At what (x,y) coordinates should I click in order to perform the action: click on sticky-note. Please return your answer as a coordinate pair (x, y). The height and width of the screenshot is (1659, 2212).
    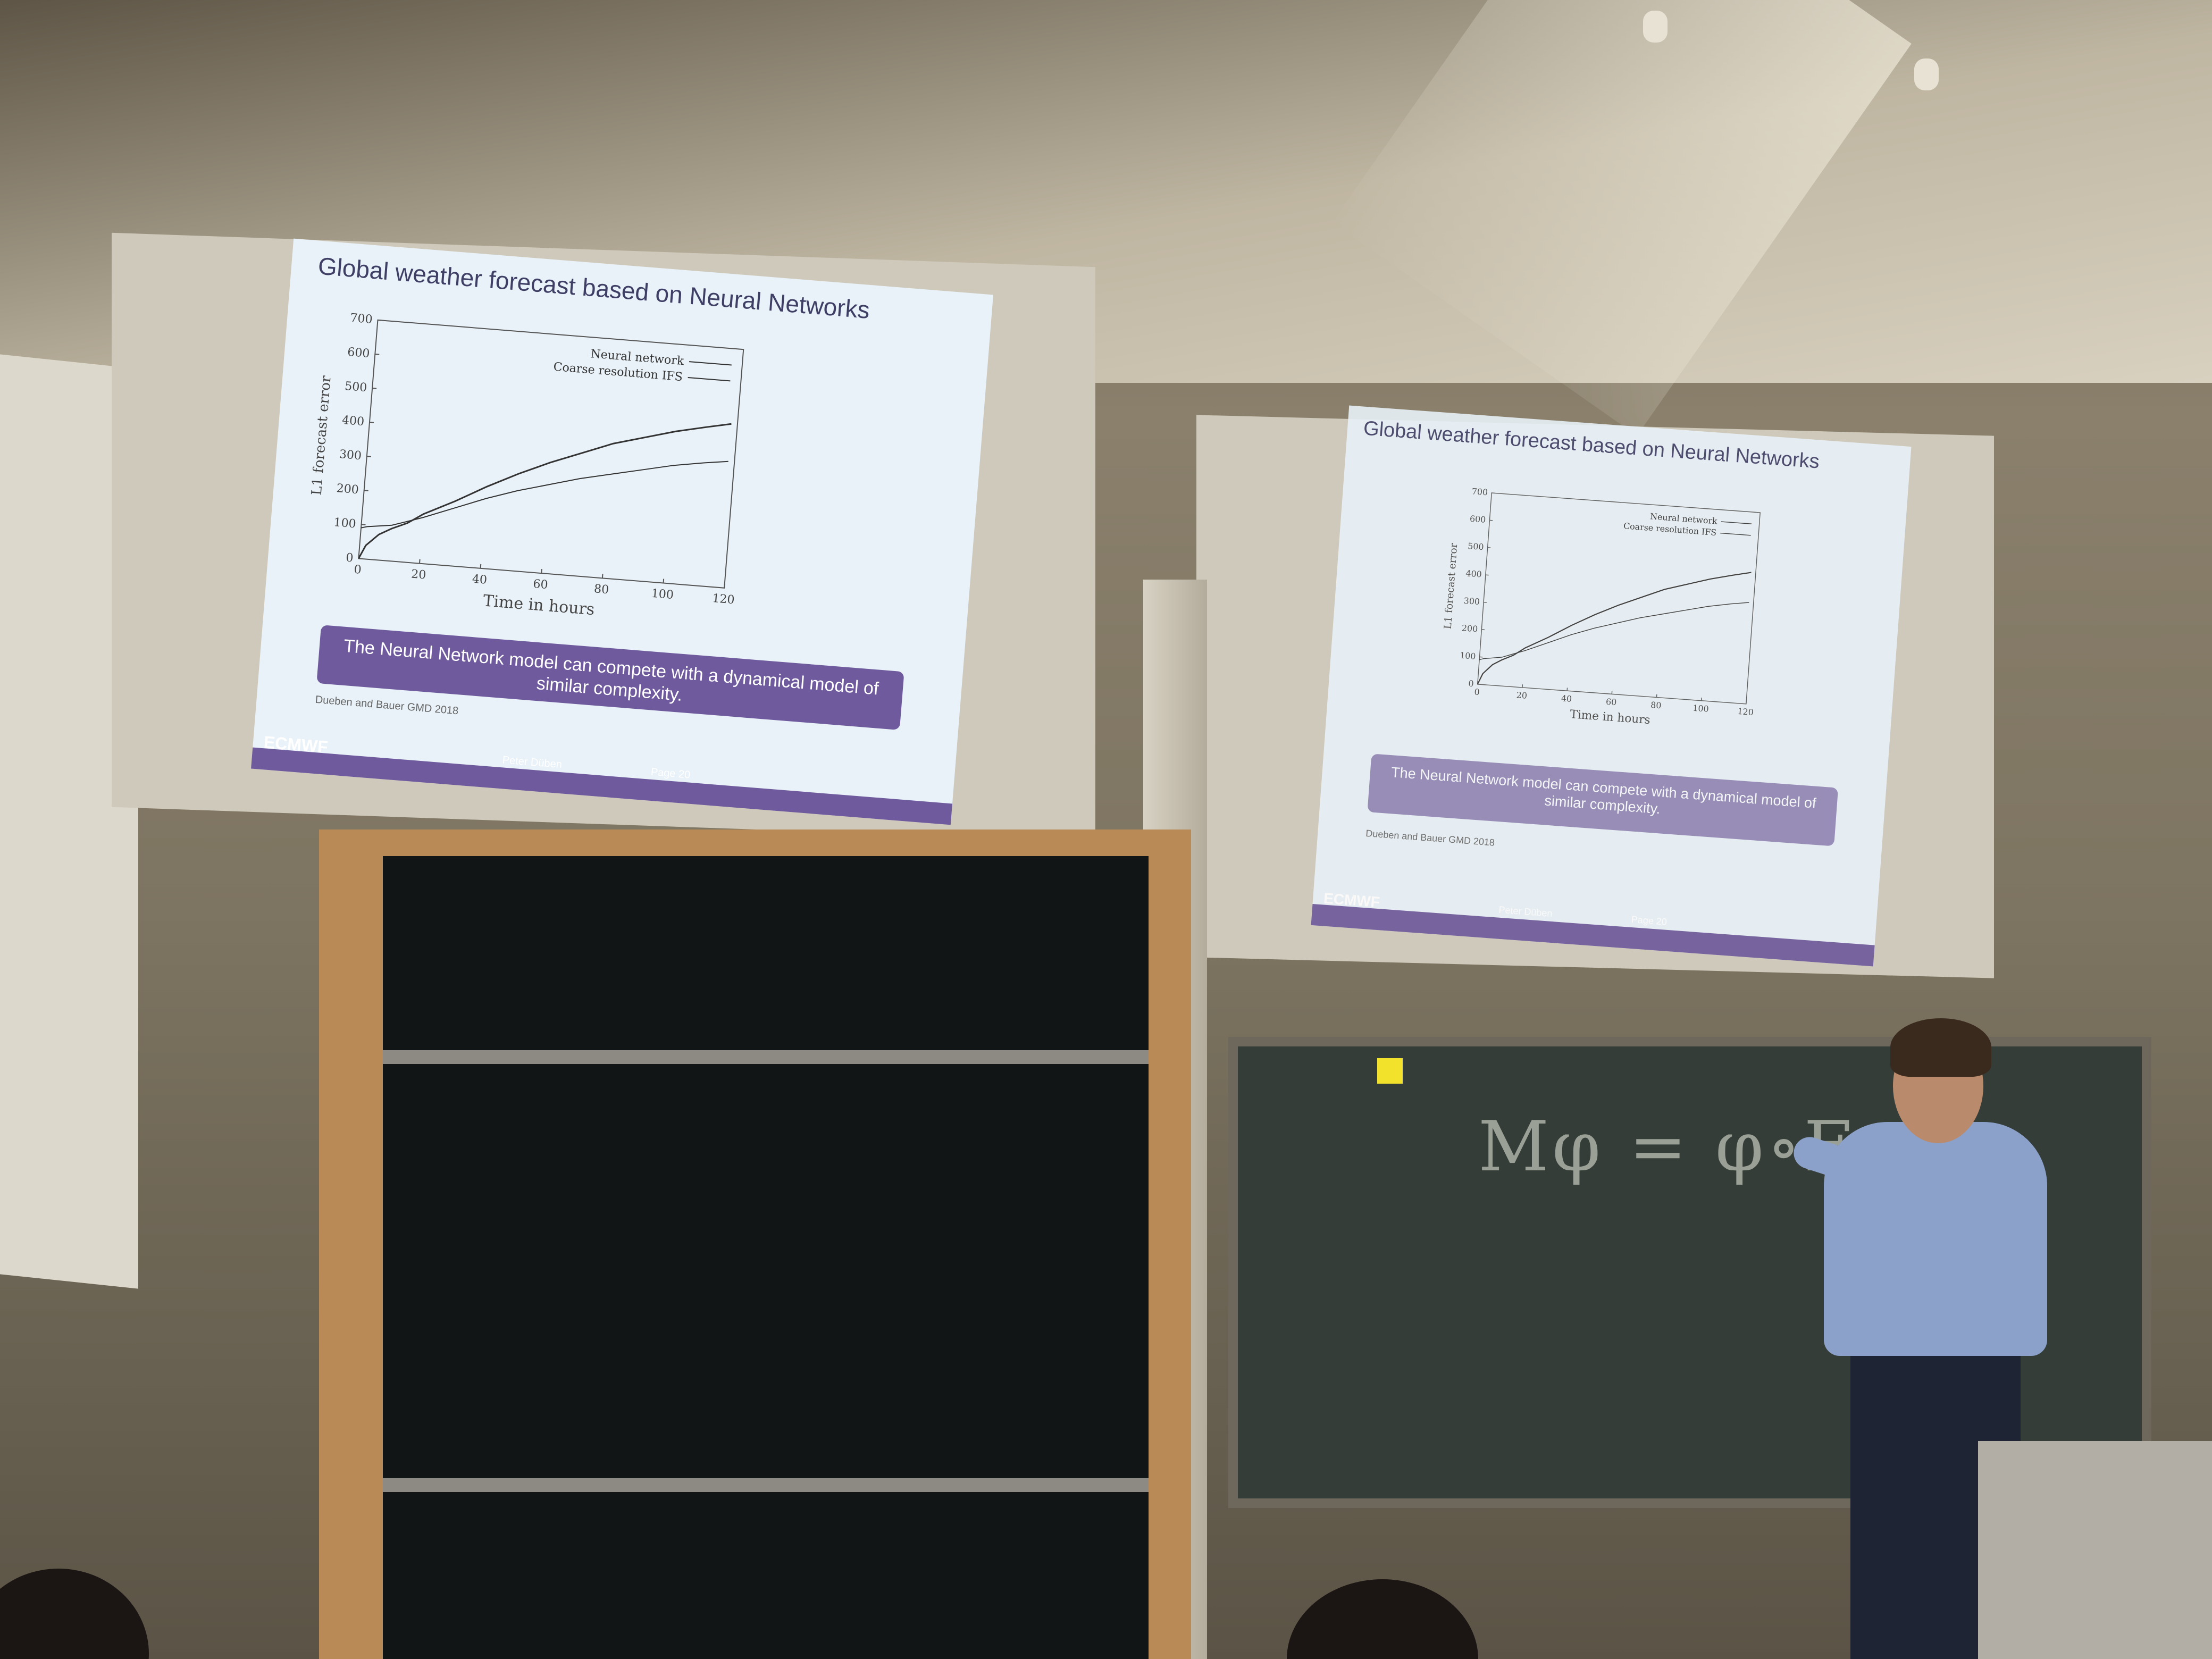
    Looking at the image, I should click on (1390, 1071).